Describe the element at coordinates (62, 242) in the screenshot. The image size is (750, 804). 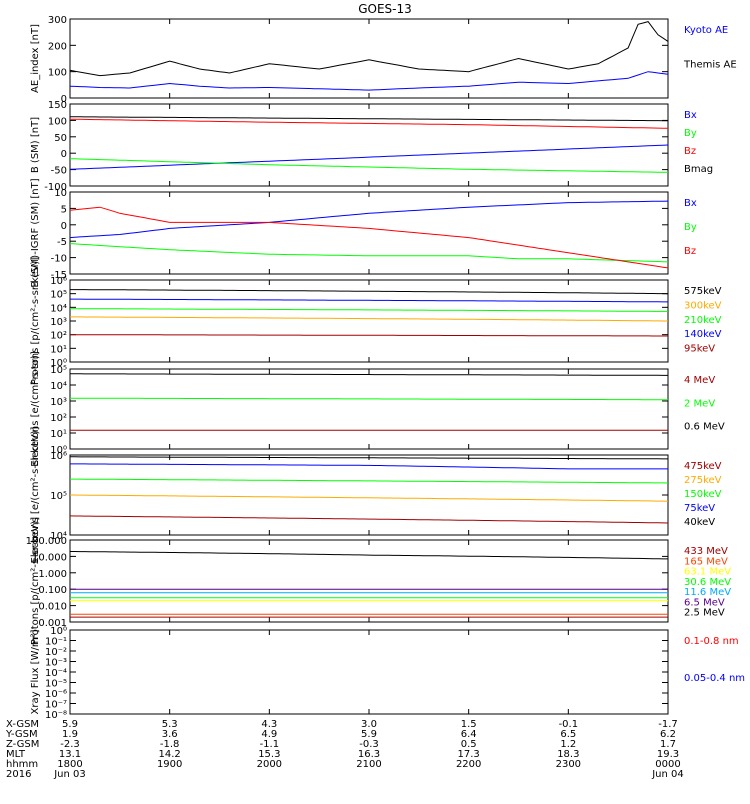
I see `y-tick-label: -5` at that location.